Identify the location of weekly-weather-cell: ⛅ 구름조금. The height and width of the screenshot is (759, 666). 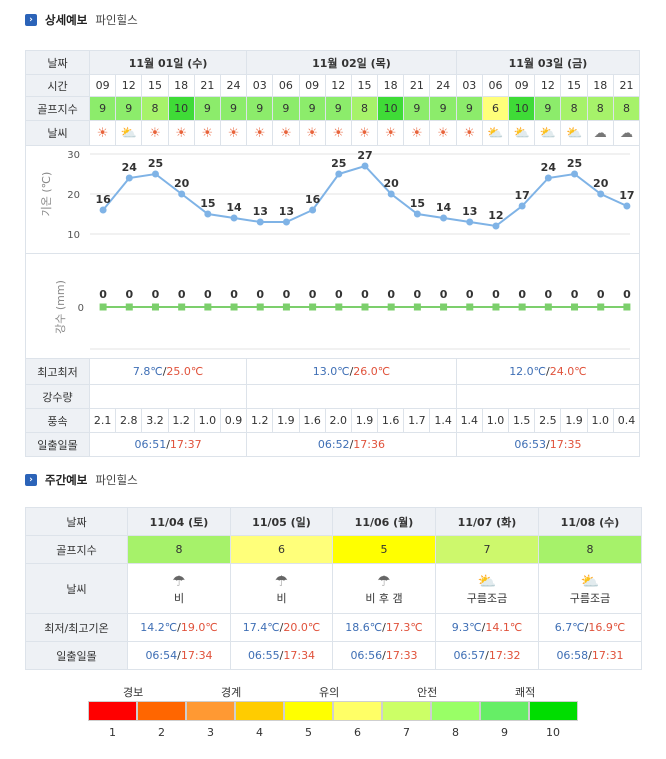
(590, 588).